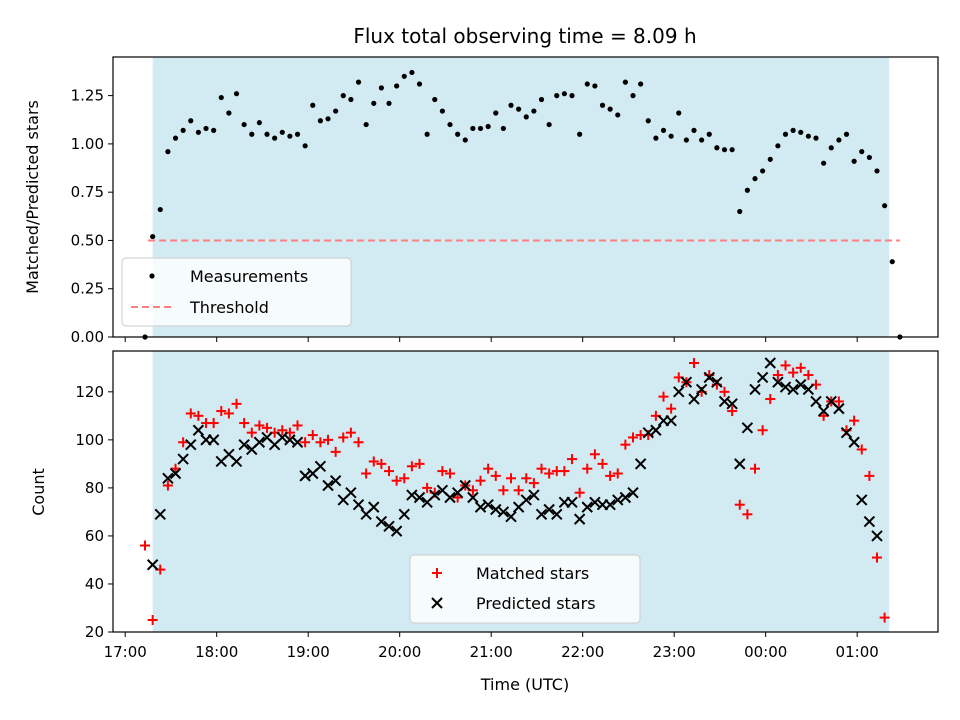 The height and width of the screenshot is (720, 960). What do you see at coordinates (87, 240) in the screenshot?
I see `y-tick-label: 0.50` at bounding box center [87, 240].